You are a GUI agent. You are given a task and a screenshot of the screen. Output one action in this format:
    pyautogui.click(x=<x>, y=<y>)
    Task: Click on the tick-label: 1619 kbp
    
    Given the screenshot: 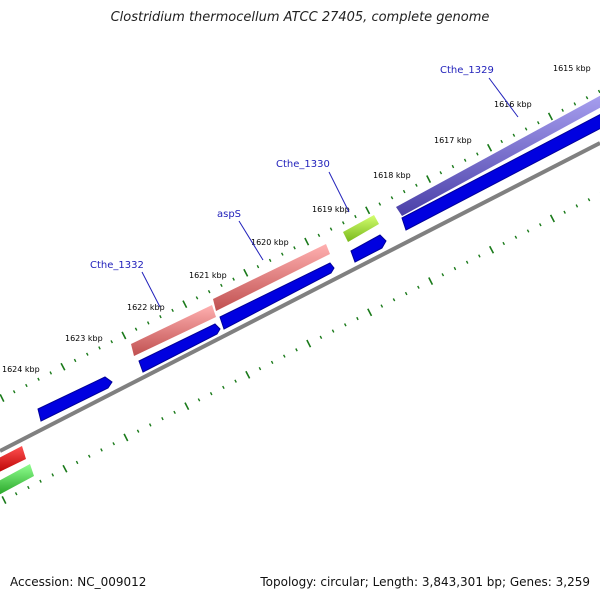 What is the action you would take?
    pyautogui.click(x=331, y=209)
    